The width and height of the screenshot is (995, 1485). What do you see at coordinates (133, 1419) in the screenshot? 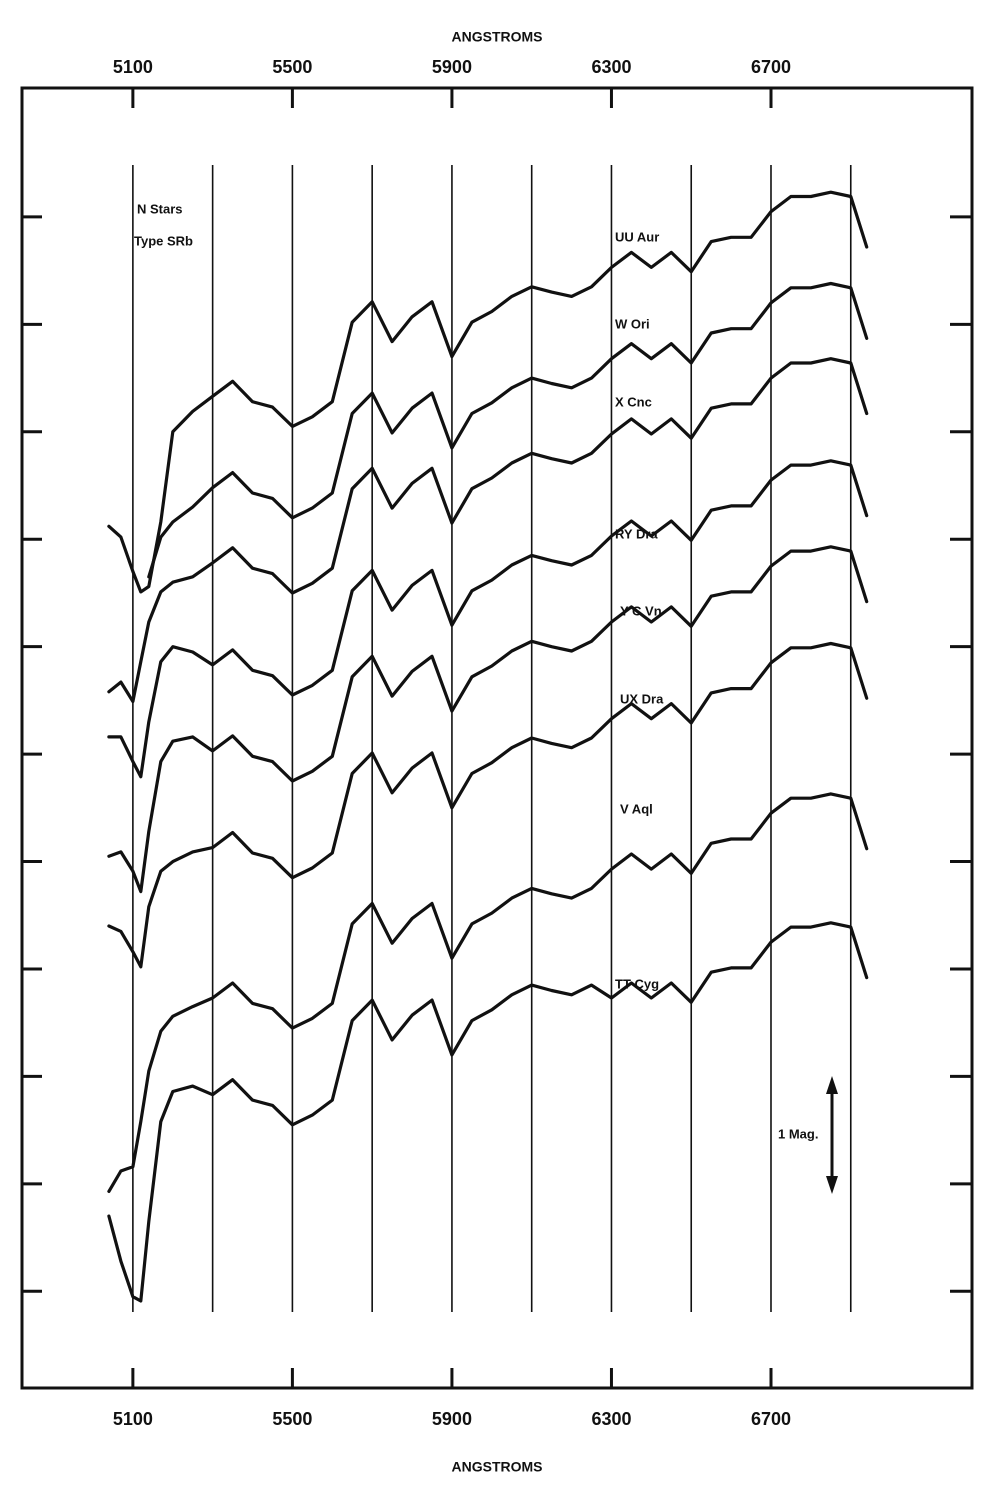
I see `x-tick-label: 5100` at bounding box center [133, 1419].